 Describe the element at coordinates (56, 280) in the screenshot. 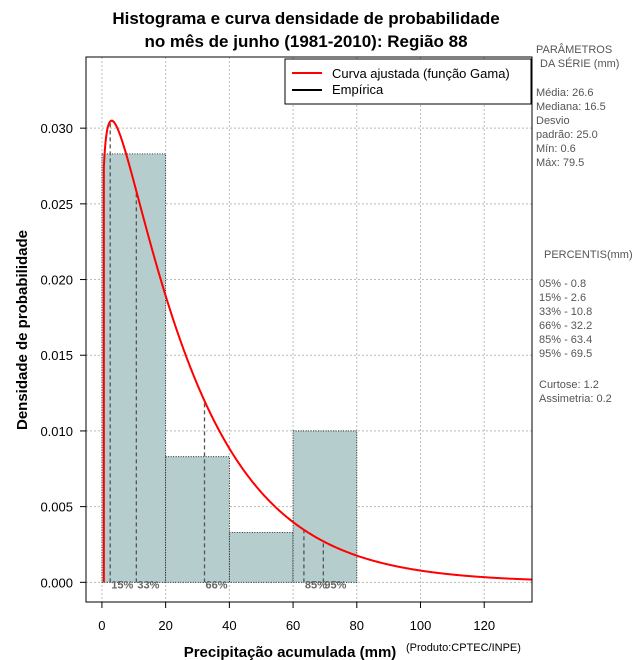

I see `y-tick-label: 0.020` at that location.